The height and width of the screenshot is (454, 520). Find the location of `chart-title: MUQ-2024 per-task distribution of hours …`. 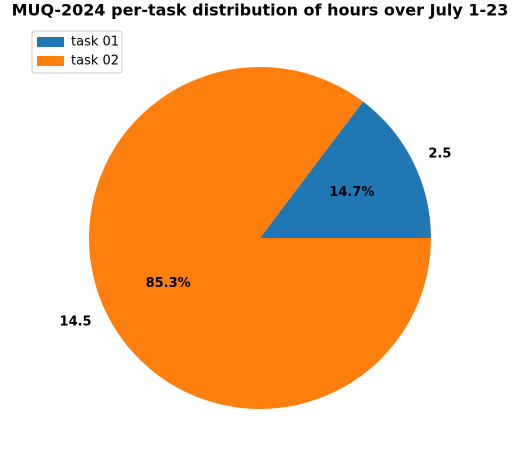

chart-title: MUQ-2024 per-task distribution of hours … is located at coordinates (260, 10).